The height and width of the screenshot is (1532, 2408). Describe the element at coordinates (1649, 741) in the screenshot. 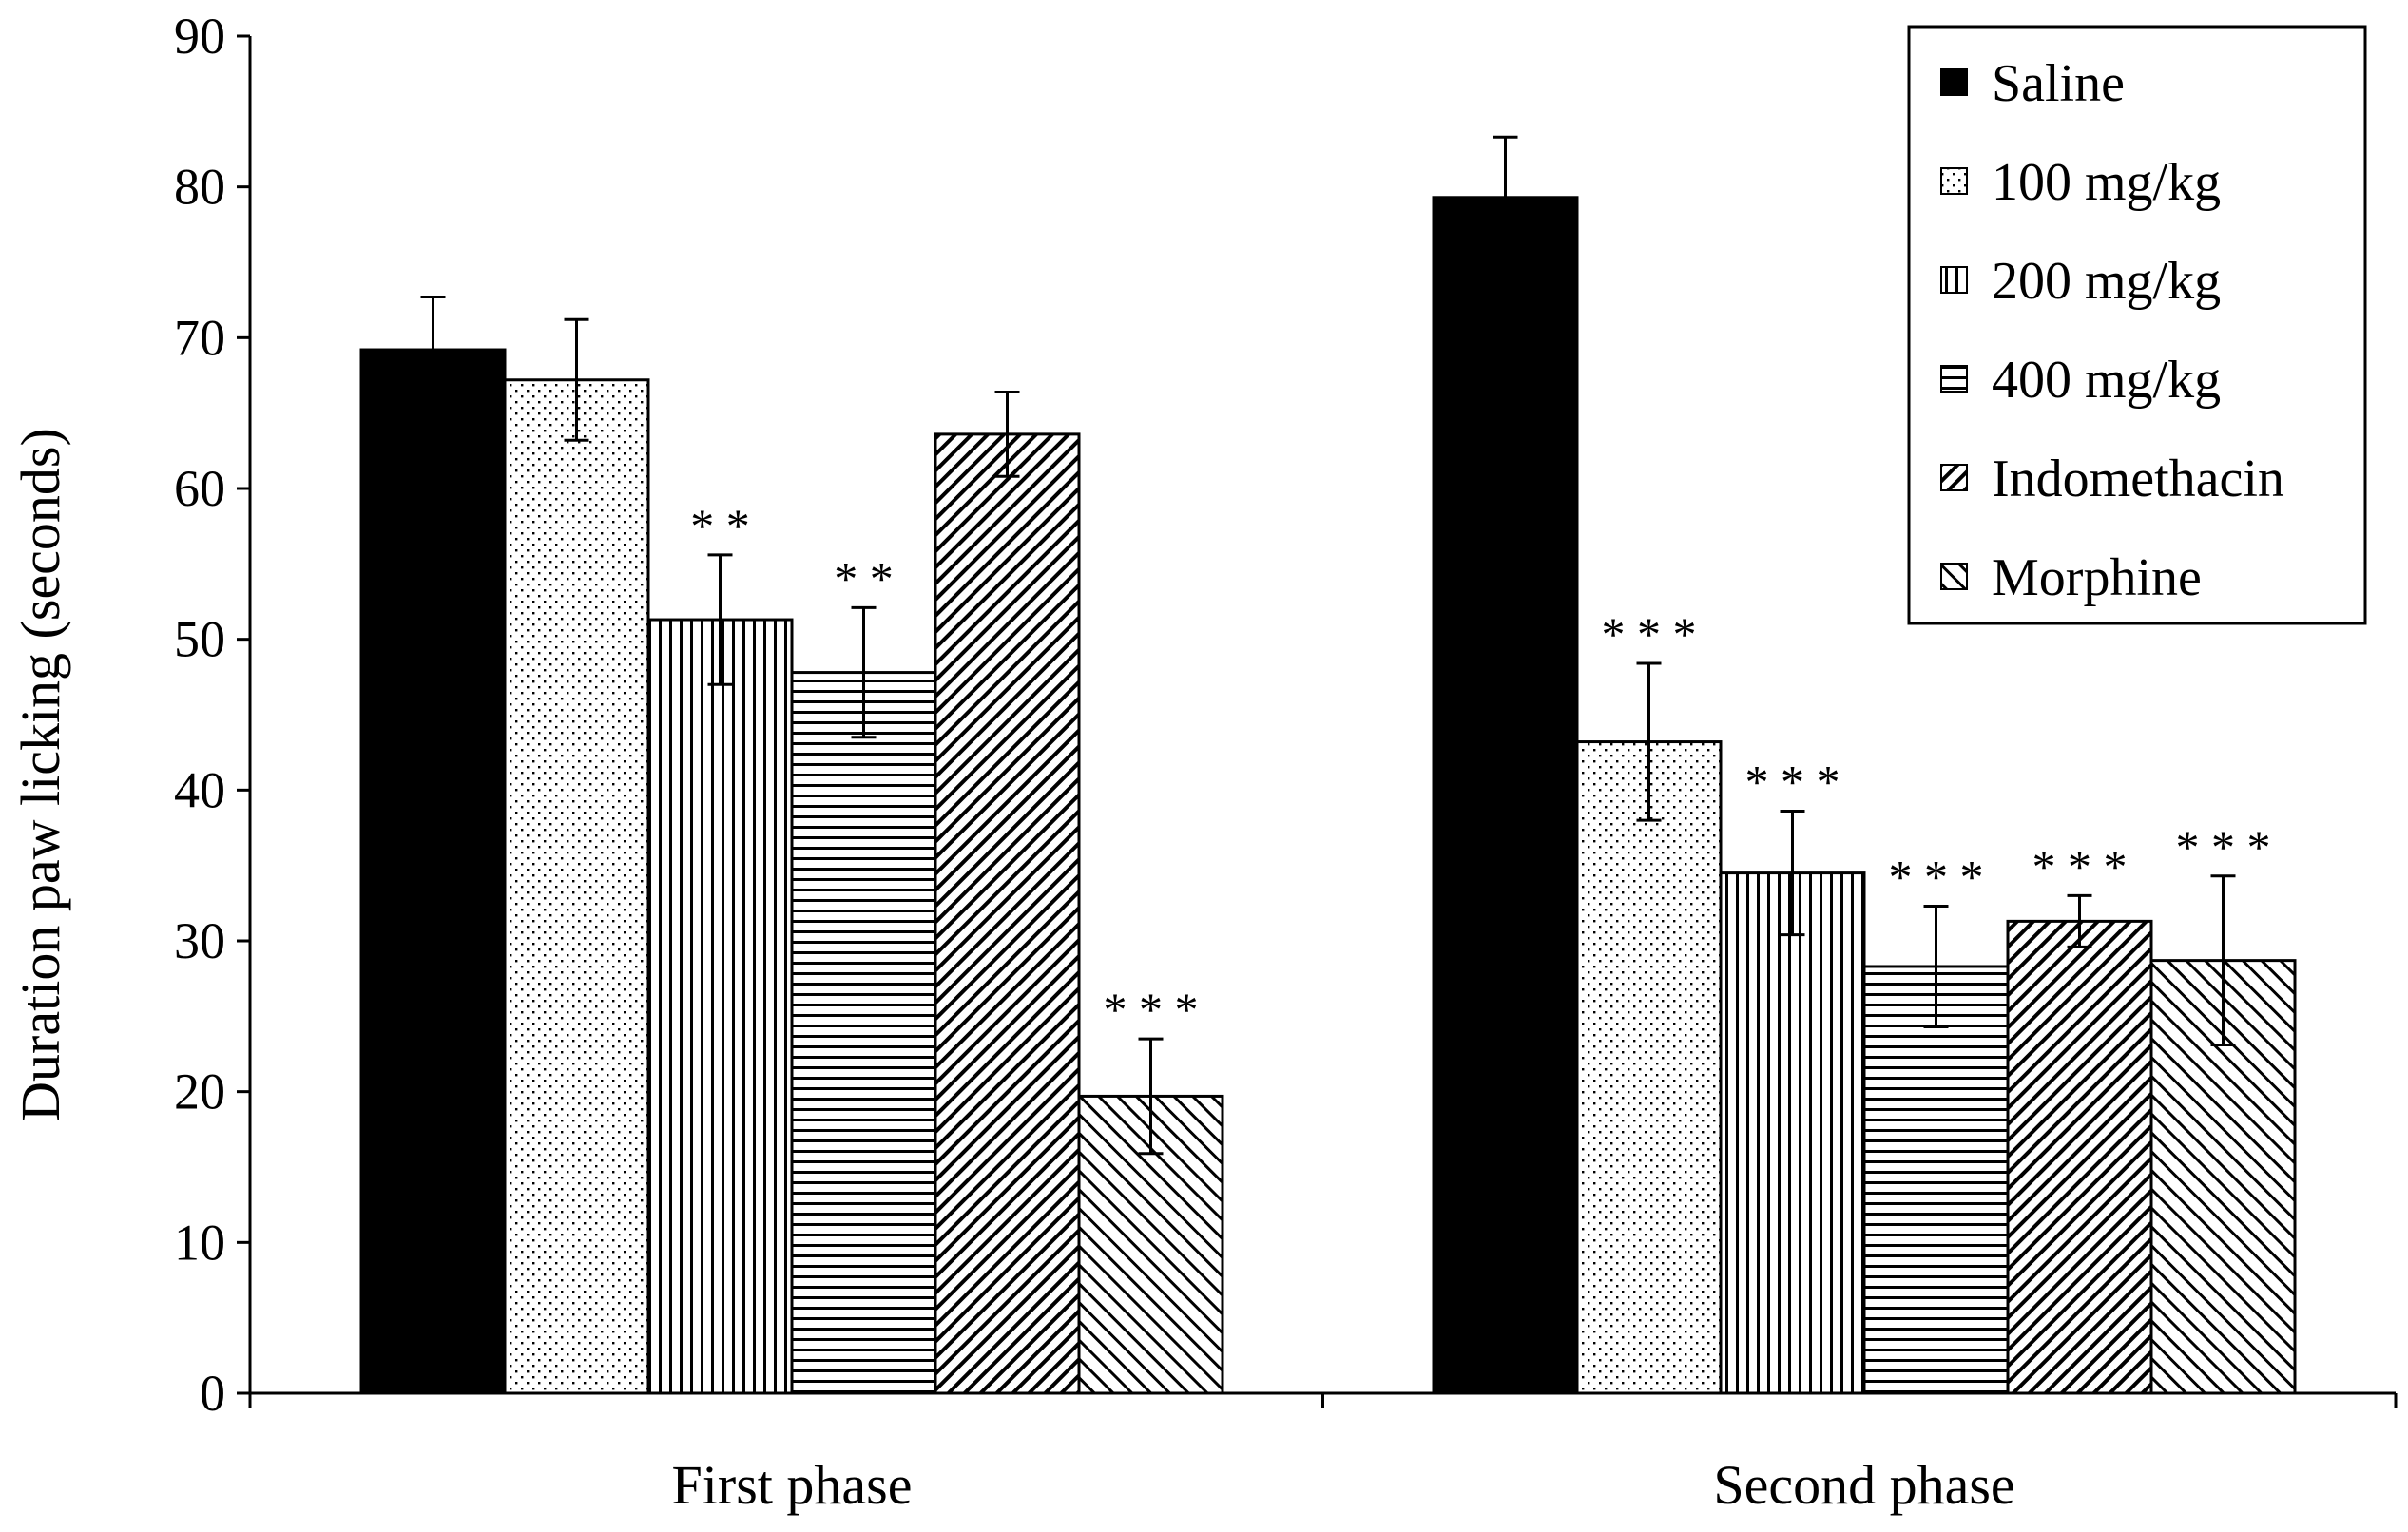

I see `error-bar-100-mg-kg-second-phase` at that location.